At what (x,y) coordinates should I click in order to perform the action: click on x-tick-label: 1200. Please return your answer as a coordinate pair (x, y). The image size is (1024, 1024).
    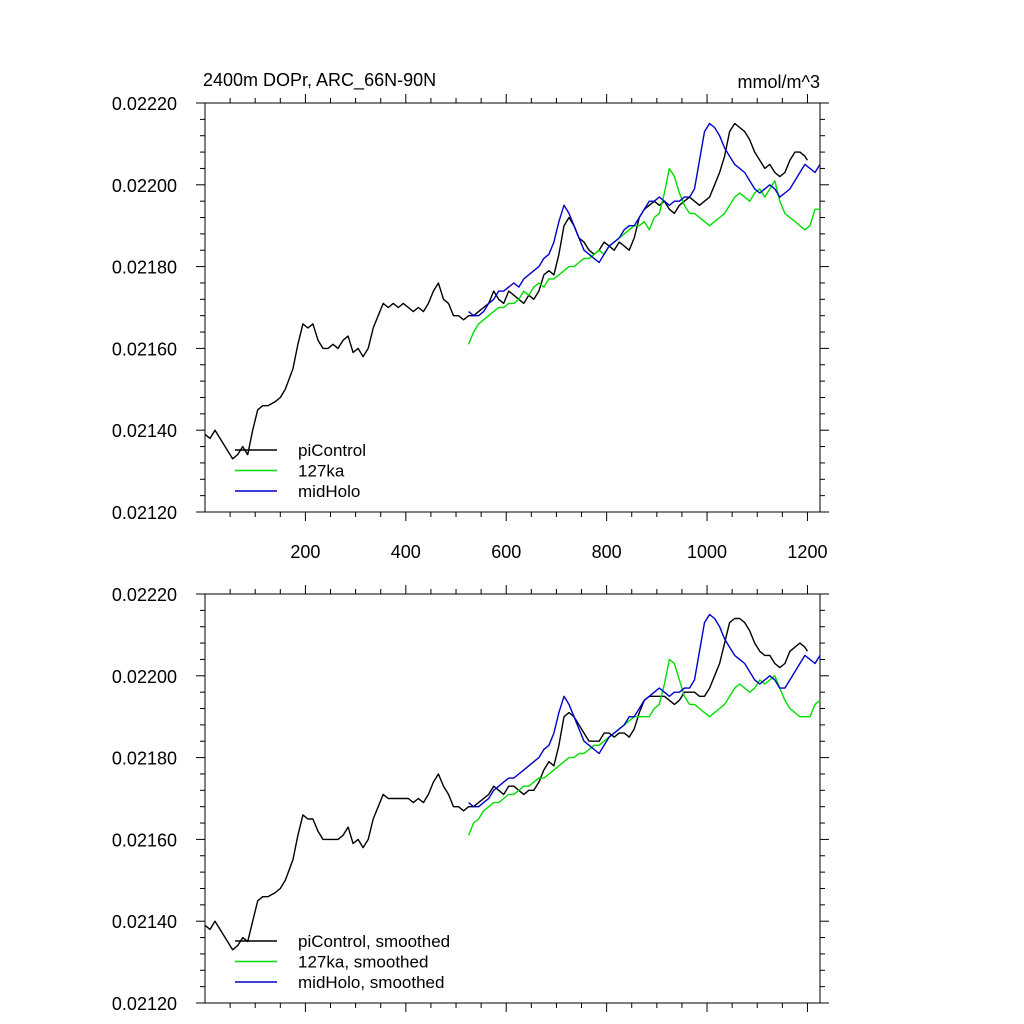
    Looking at the image, I should click on (807, 552).